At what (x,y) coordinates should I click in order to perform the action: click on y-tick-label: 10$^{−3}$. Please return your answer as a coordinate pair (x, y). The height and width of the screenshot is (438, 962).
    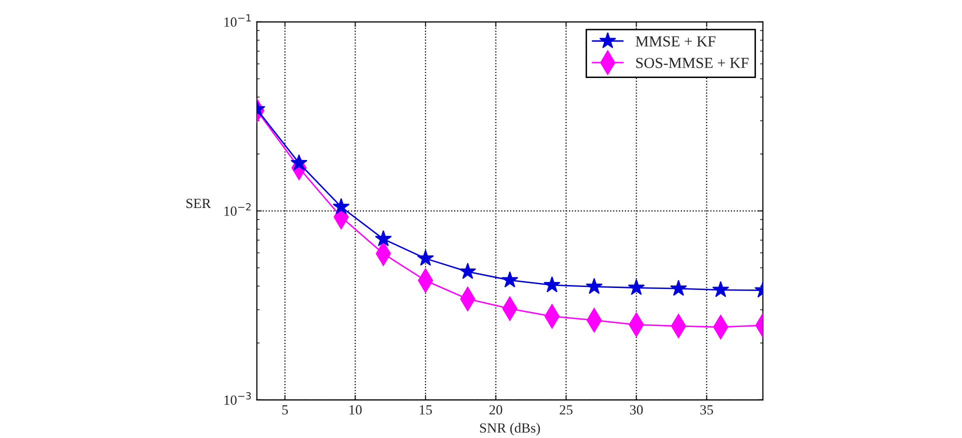
    Looking at the image, I should click on (237, 398).